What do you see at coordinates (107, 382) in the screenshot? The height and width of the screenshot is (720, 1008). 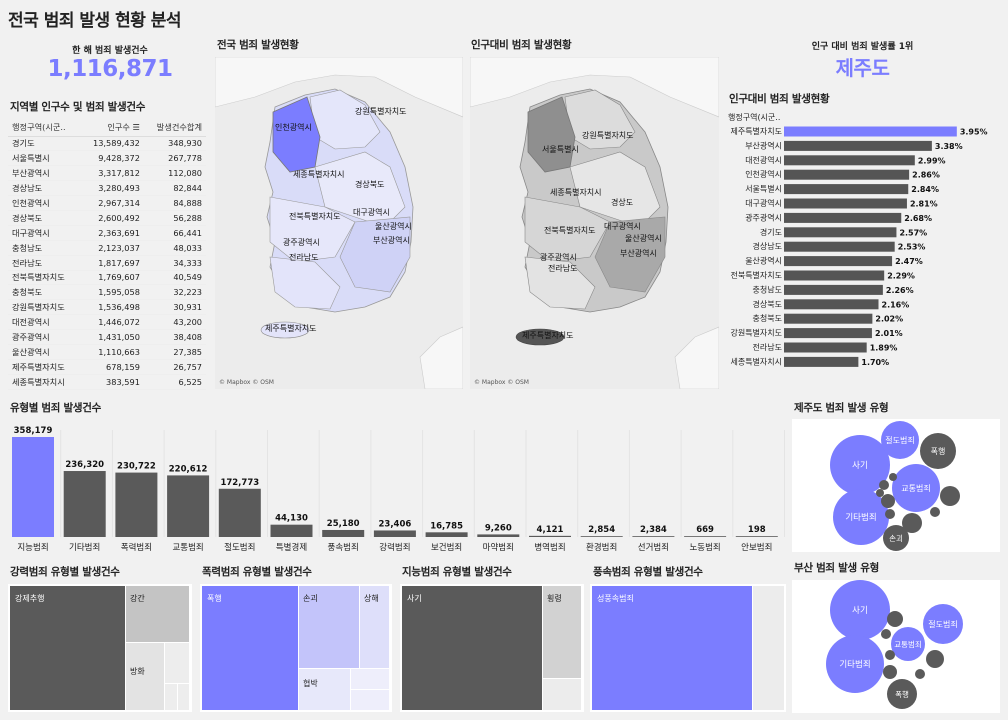 I see `table-row: 세종특별자치시 383,591 6,525` at bounding box center [107, 382].